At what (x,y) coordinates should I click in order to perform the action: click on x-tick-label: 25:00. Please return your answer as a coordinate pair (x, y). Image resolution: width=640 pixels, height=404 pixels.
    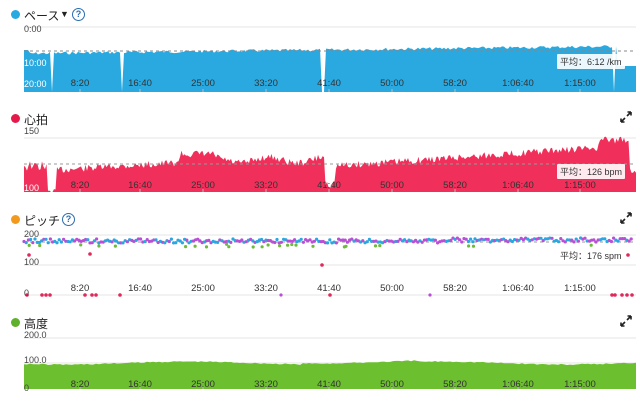
    Looking at the image, I should click on (203, 384).